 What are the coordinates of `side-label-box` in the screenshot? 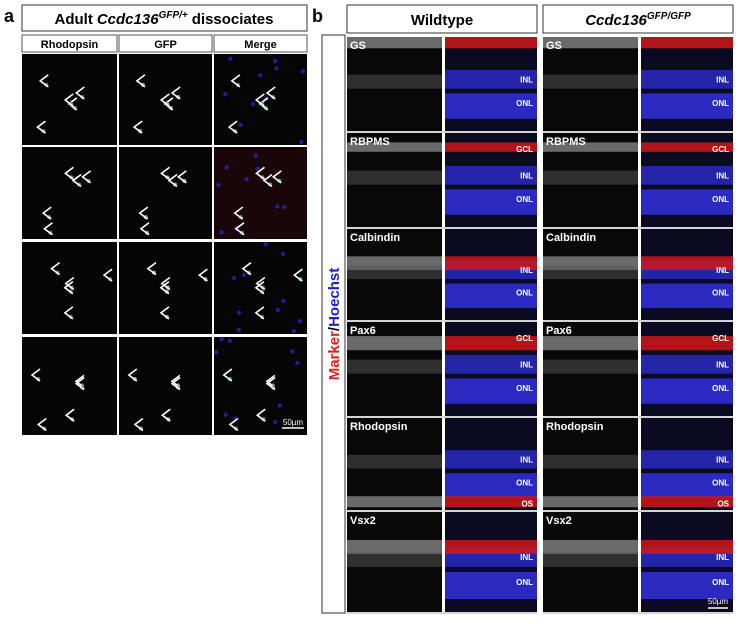 It's located at (333, 324).